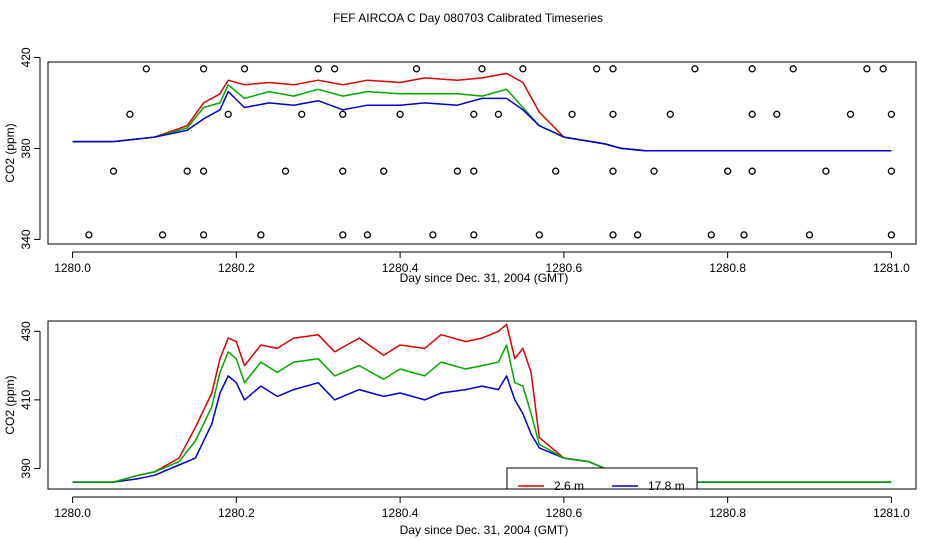  Describe the element at coordinates (484, 530) in the screenshot. I see `bottom-x-axis-label: Day since Dec. 31, 2004 (GMT)` at that location.